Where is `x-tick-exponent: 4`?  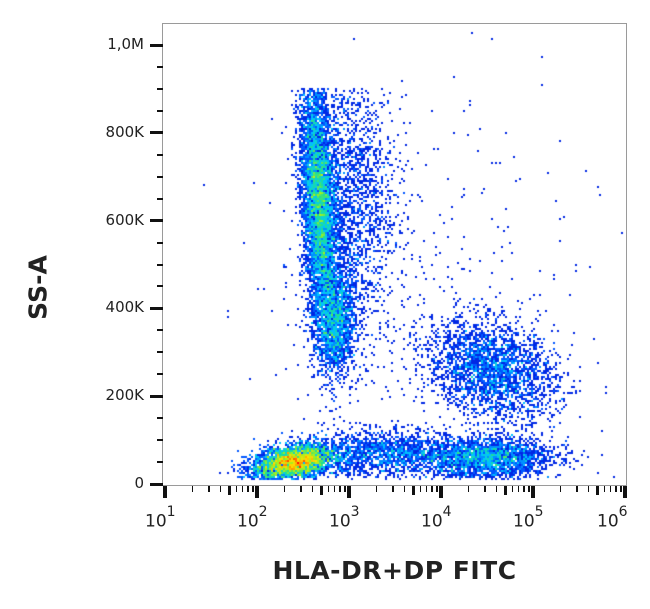 x-tick-exponent: 4 is located at coordinates (447, 512).